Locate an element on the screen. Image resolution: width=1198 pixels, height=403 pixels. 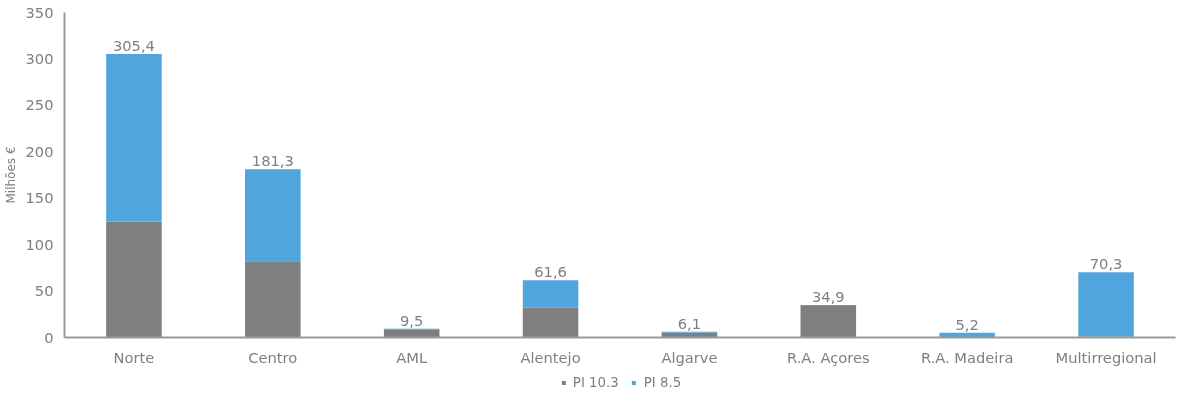
x-tick-label: Norte is located at coordinates (134, 357).